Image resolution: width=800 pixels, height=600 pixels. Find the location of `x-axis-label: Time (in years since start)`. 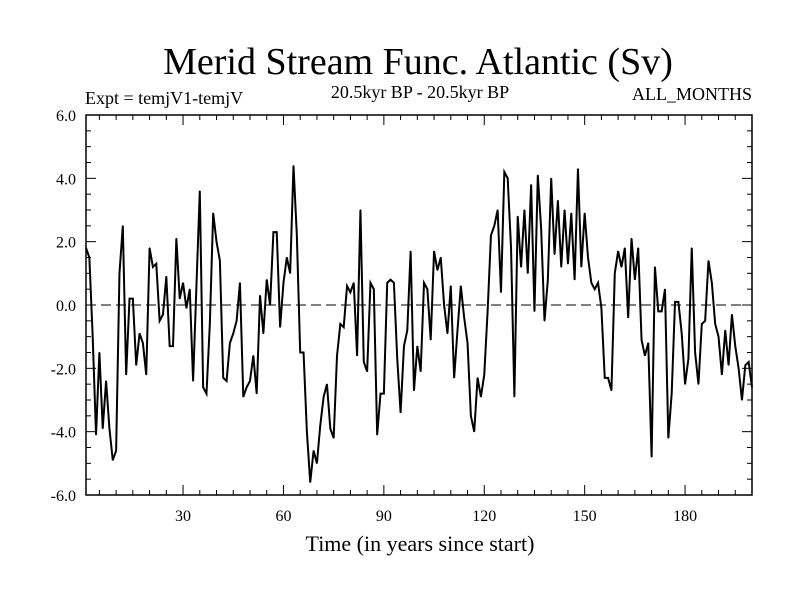

x-axis-label: Time (in years since start) is located at coordinates (420, 543).